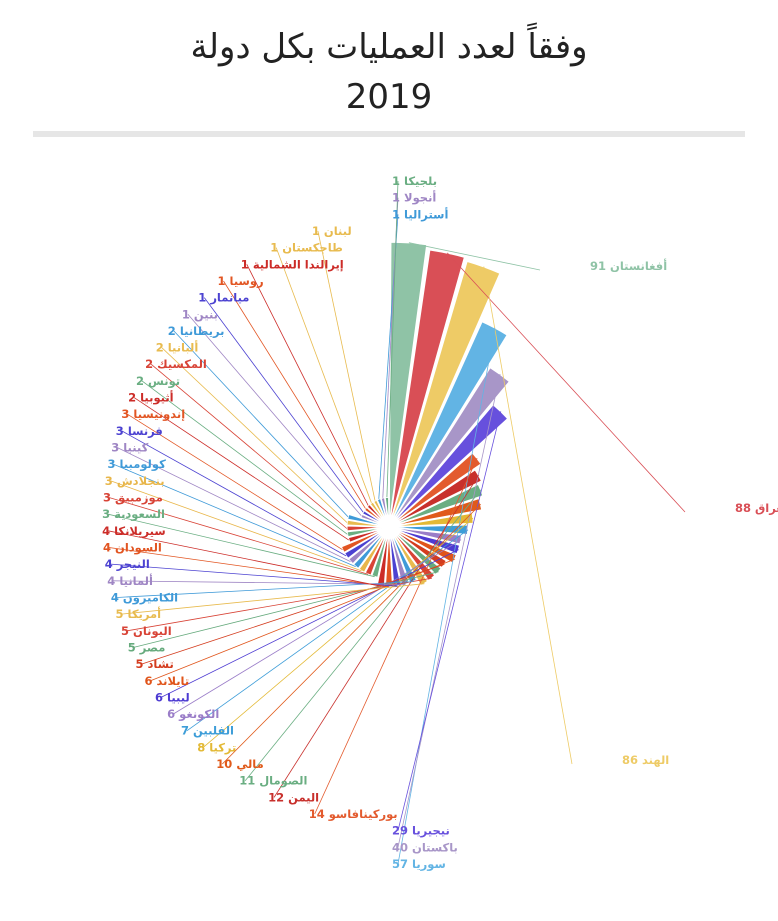 Image resolution: width=778 pixels, height=921 pixels. Describe the element at coordinates (132, 548) in the screenshot. I see `slice-label-22: السودان 4` at that location.